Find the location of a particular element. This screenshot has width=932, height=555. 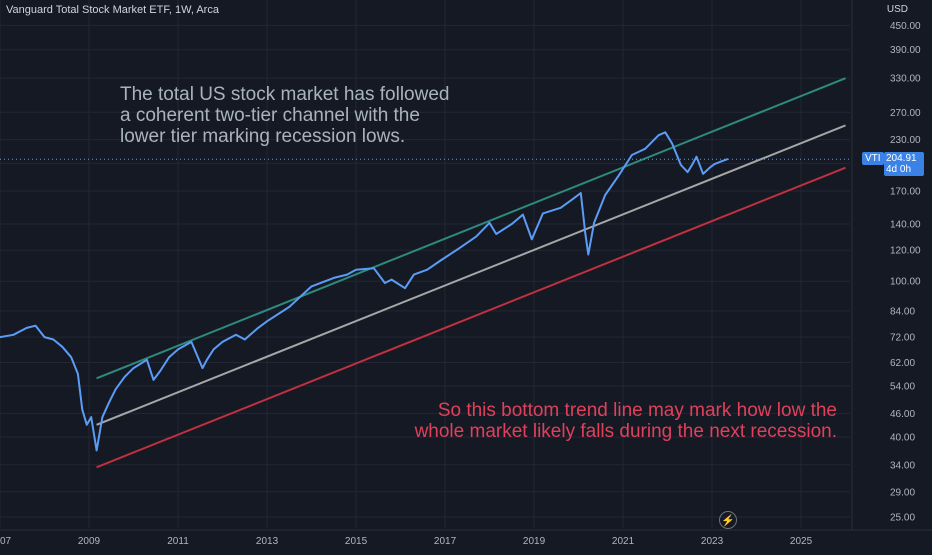

y-tick-label: 450.00 is located at coordinates (905, 26).